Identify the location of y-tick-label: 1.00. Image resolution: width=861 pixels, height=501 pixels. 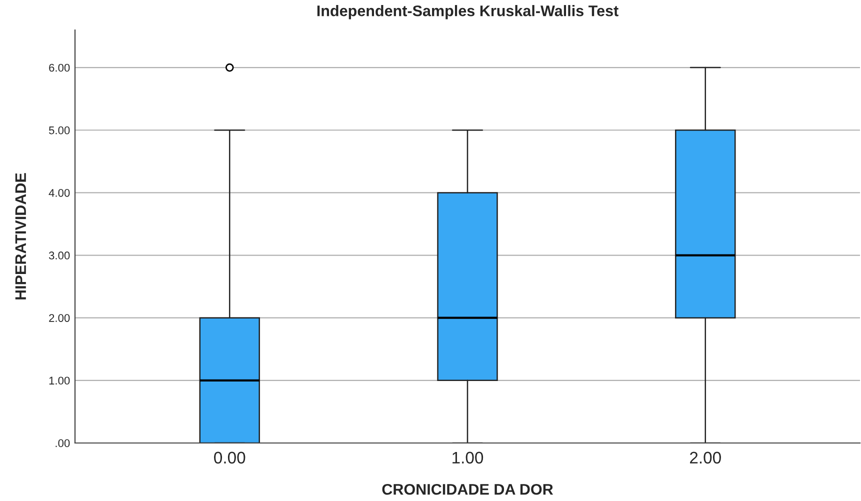
(59, 380).